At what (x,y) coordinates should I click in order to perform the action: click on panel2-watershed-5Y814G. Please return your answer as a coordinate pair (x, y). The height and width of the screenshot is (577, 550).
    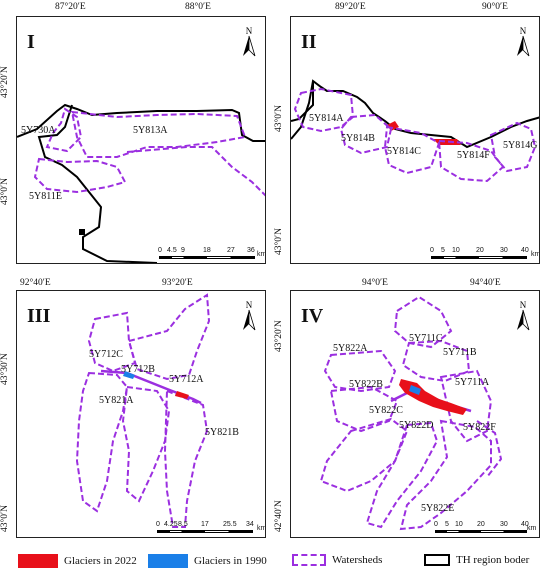
    Looking at the image, I should click on (513, 147).